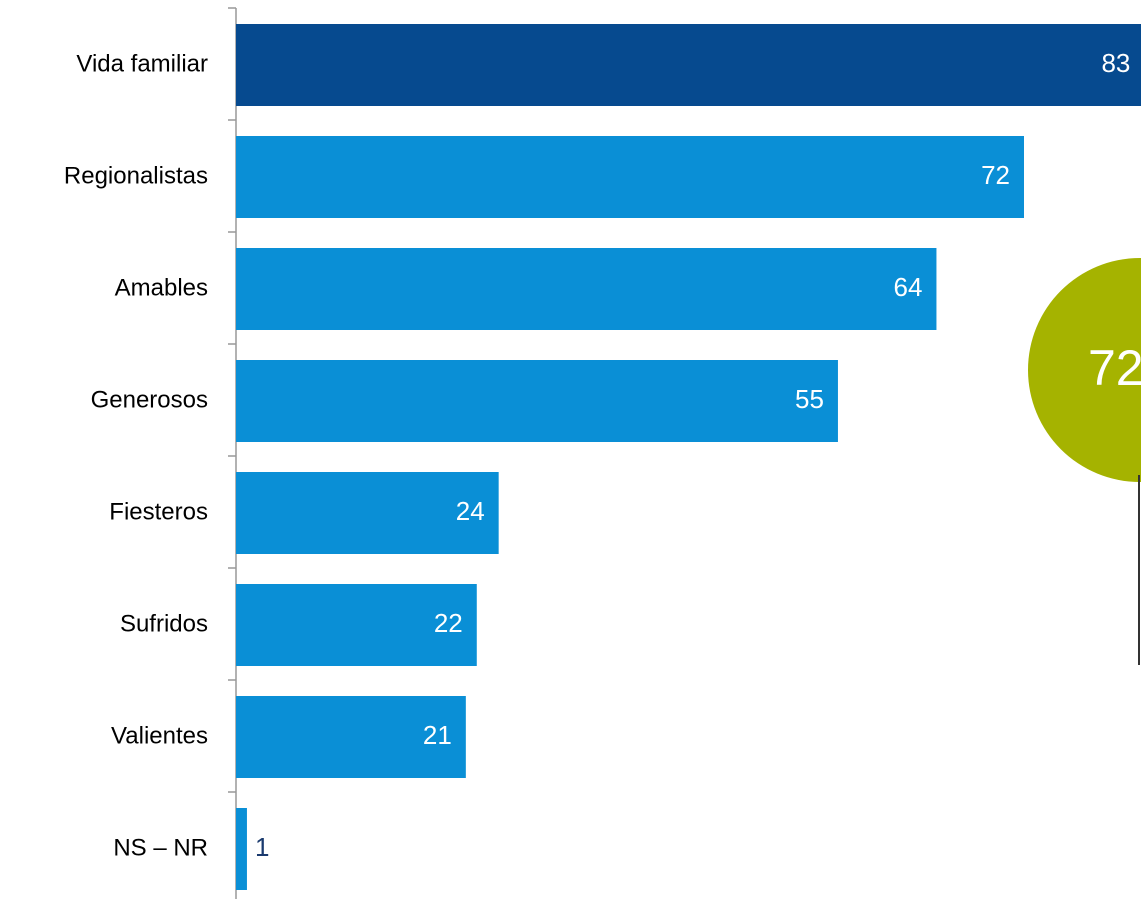  What do you see at coordinates (149, 399) in the screenshot?
I see `category-label: Generosos` at bounding box center [149, 399].